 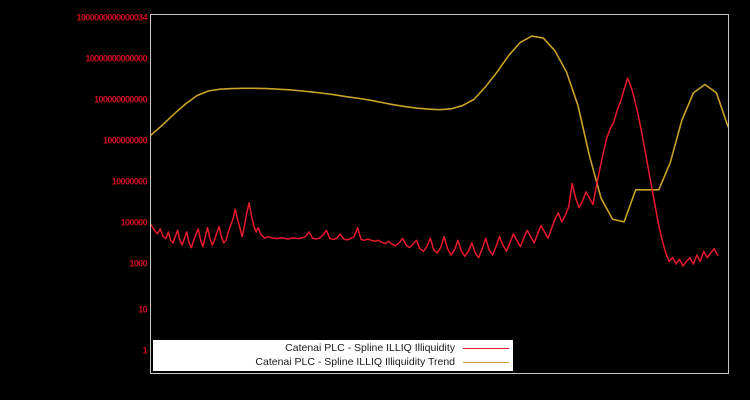 I want to click on legend-entry-illiquidity: Catenai PLC - Spline ILLIQ Illiquidity, so click(x=331, y=349).